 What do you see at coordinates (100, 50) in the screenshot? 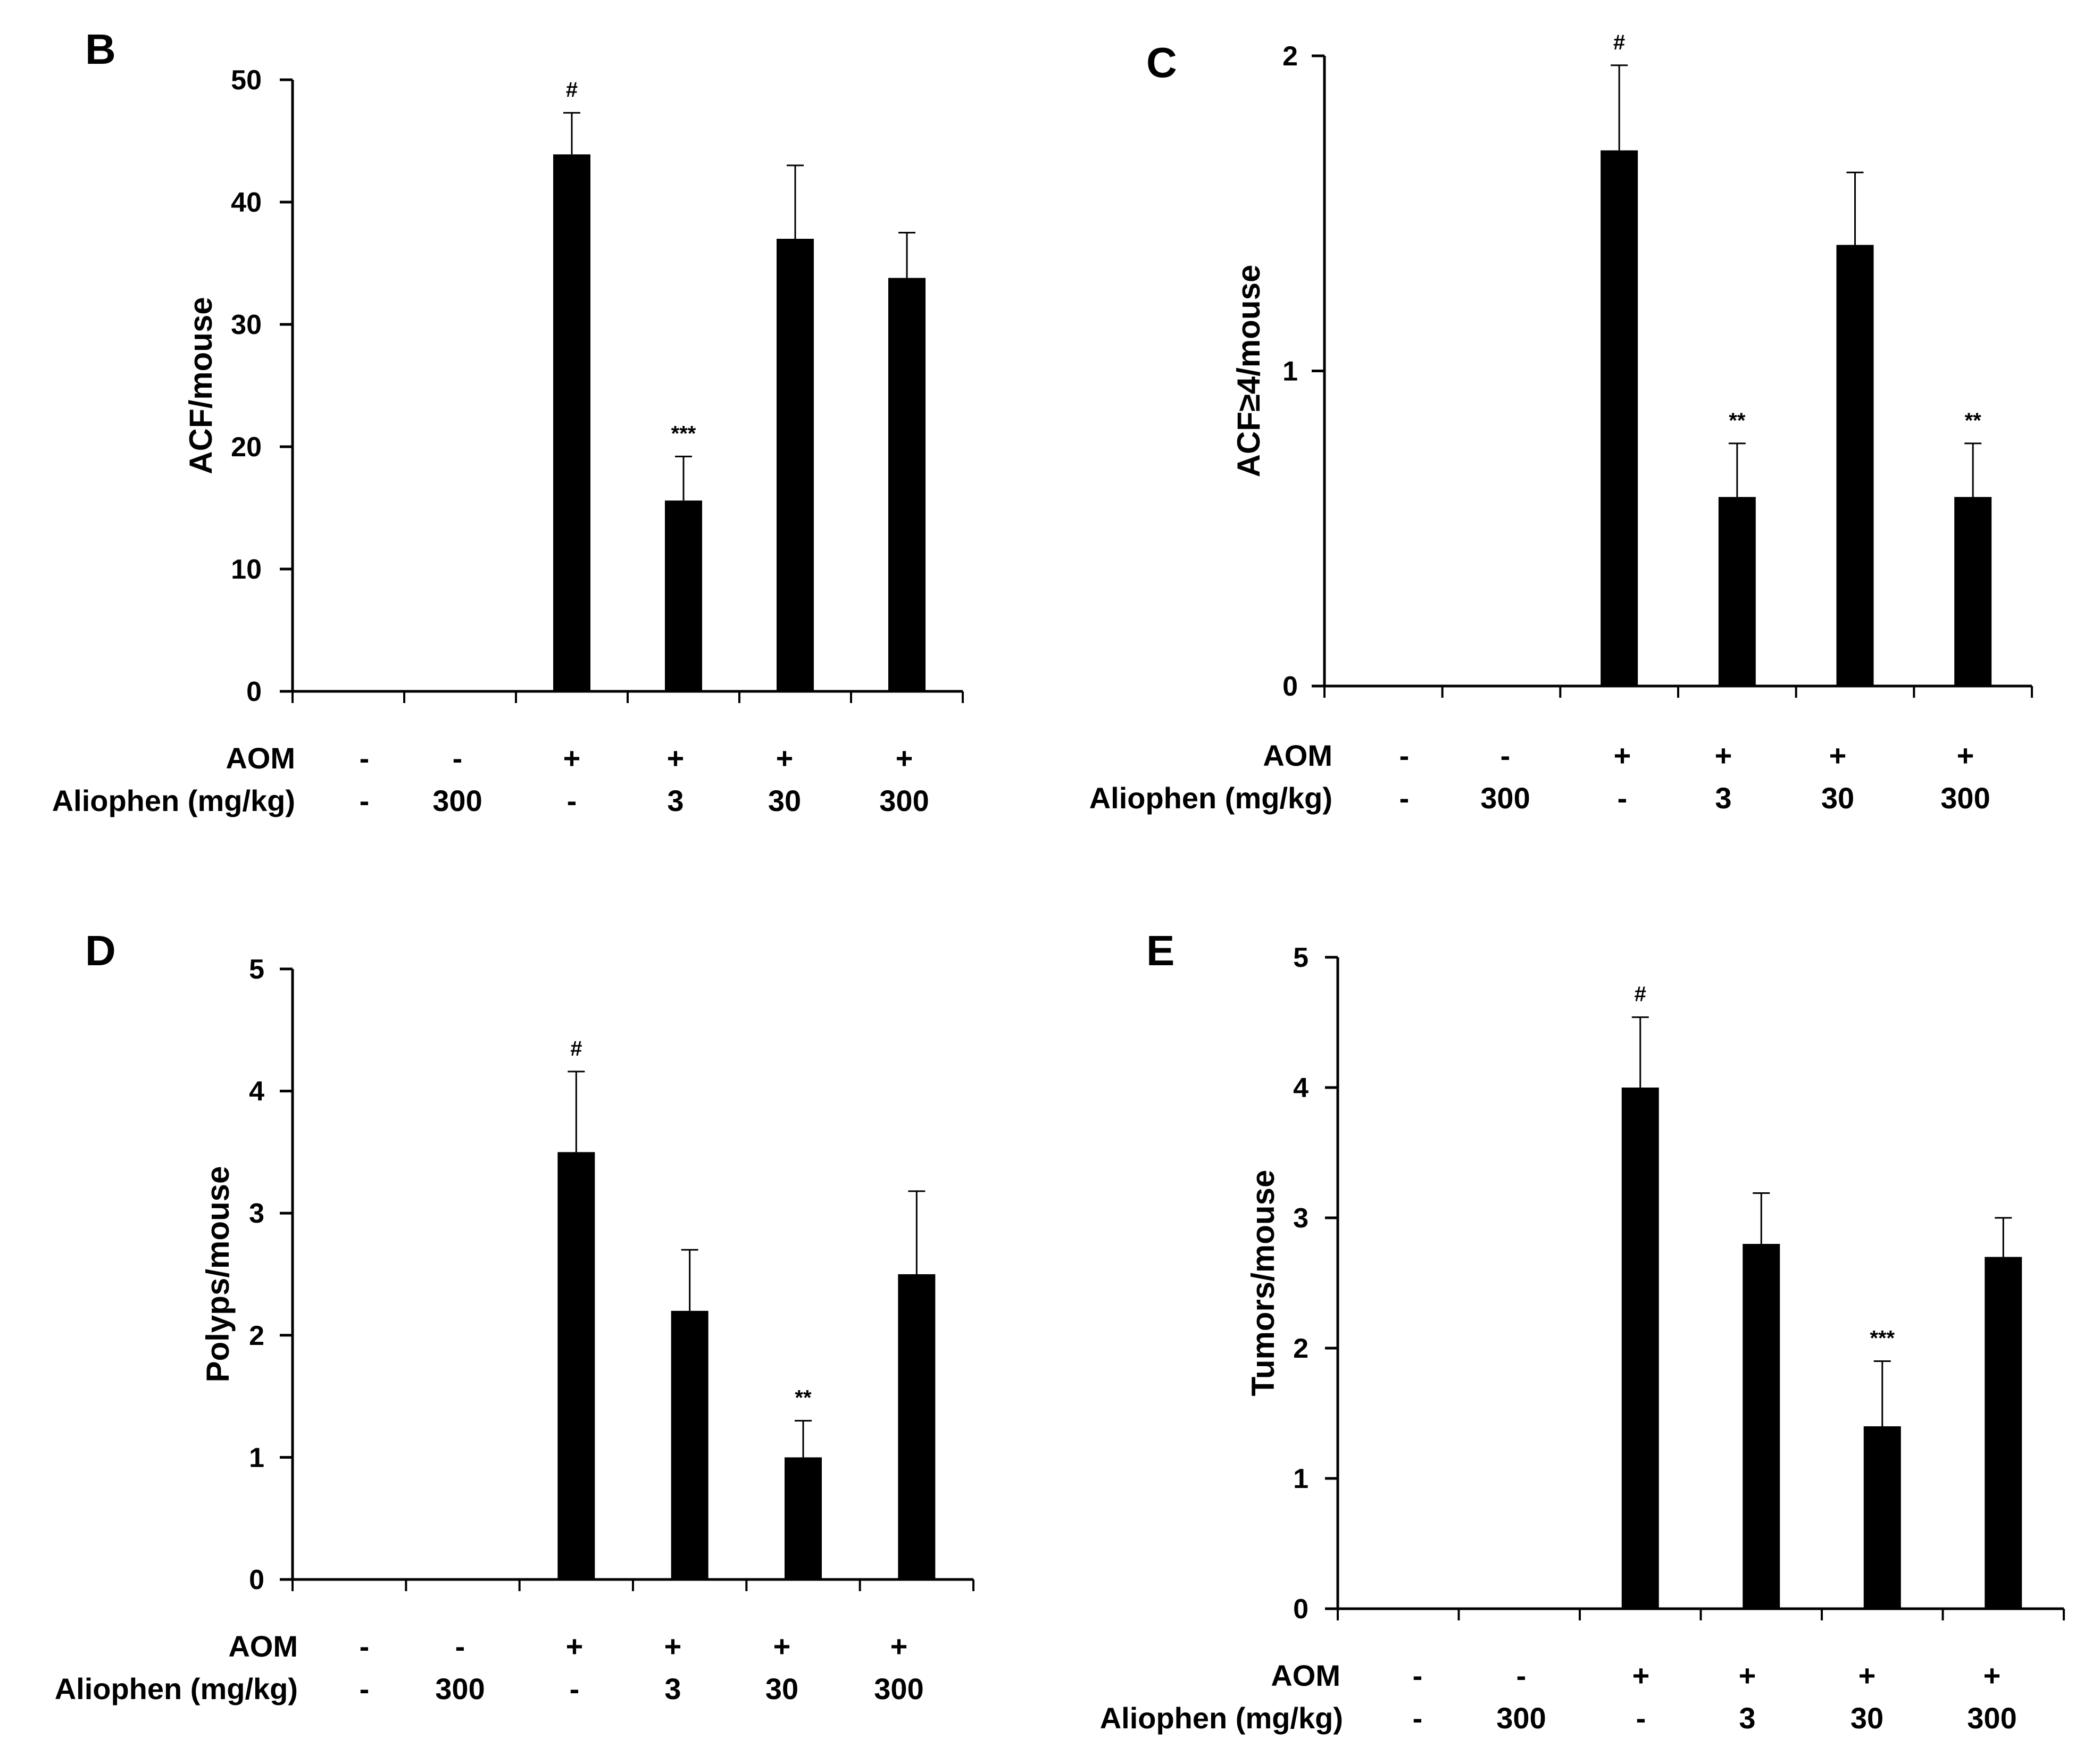
I see `panel-letter: B` at bounding box center [100, 50].